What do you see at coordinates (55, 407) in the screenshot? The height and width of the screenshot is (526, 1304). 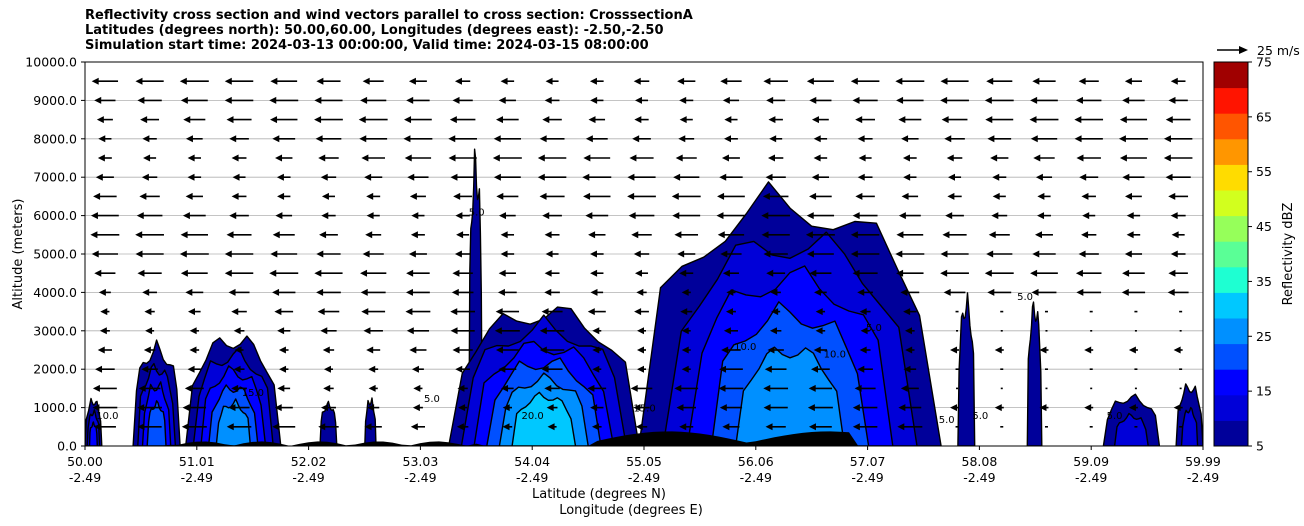 I see `y-tick-label: 1000.0` at bounding box center [55, 407].